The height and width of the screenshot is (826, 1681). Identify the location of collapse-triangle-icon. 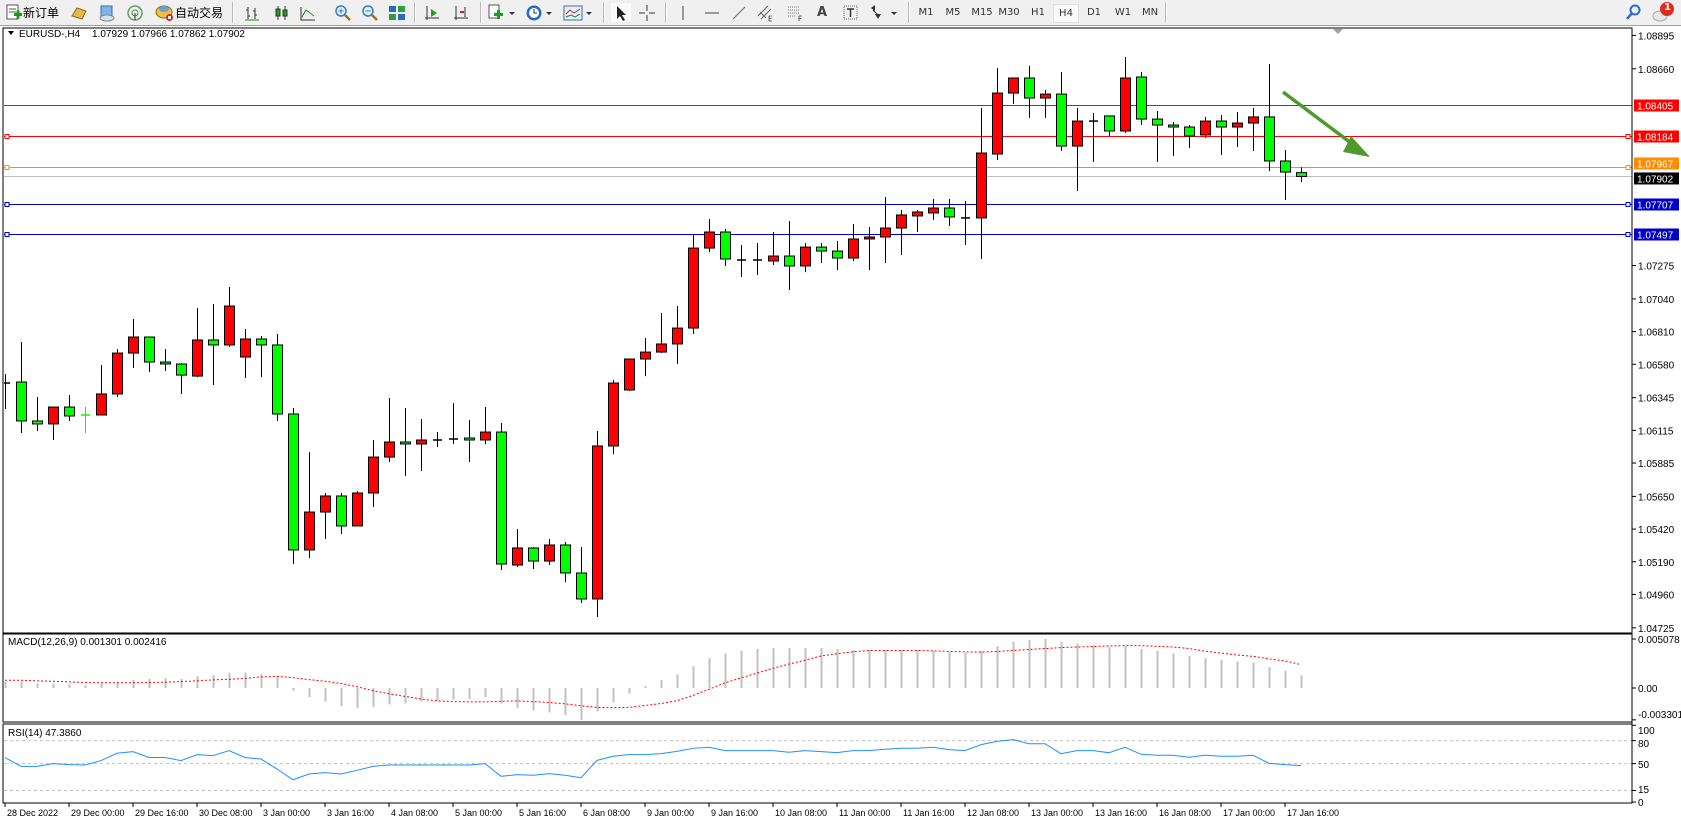
(11, 33).